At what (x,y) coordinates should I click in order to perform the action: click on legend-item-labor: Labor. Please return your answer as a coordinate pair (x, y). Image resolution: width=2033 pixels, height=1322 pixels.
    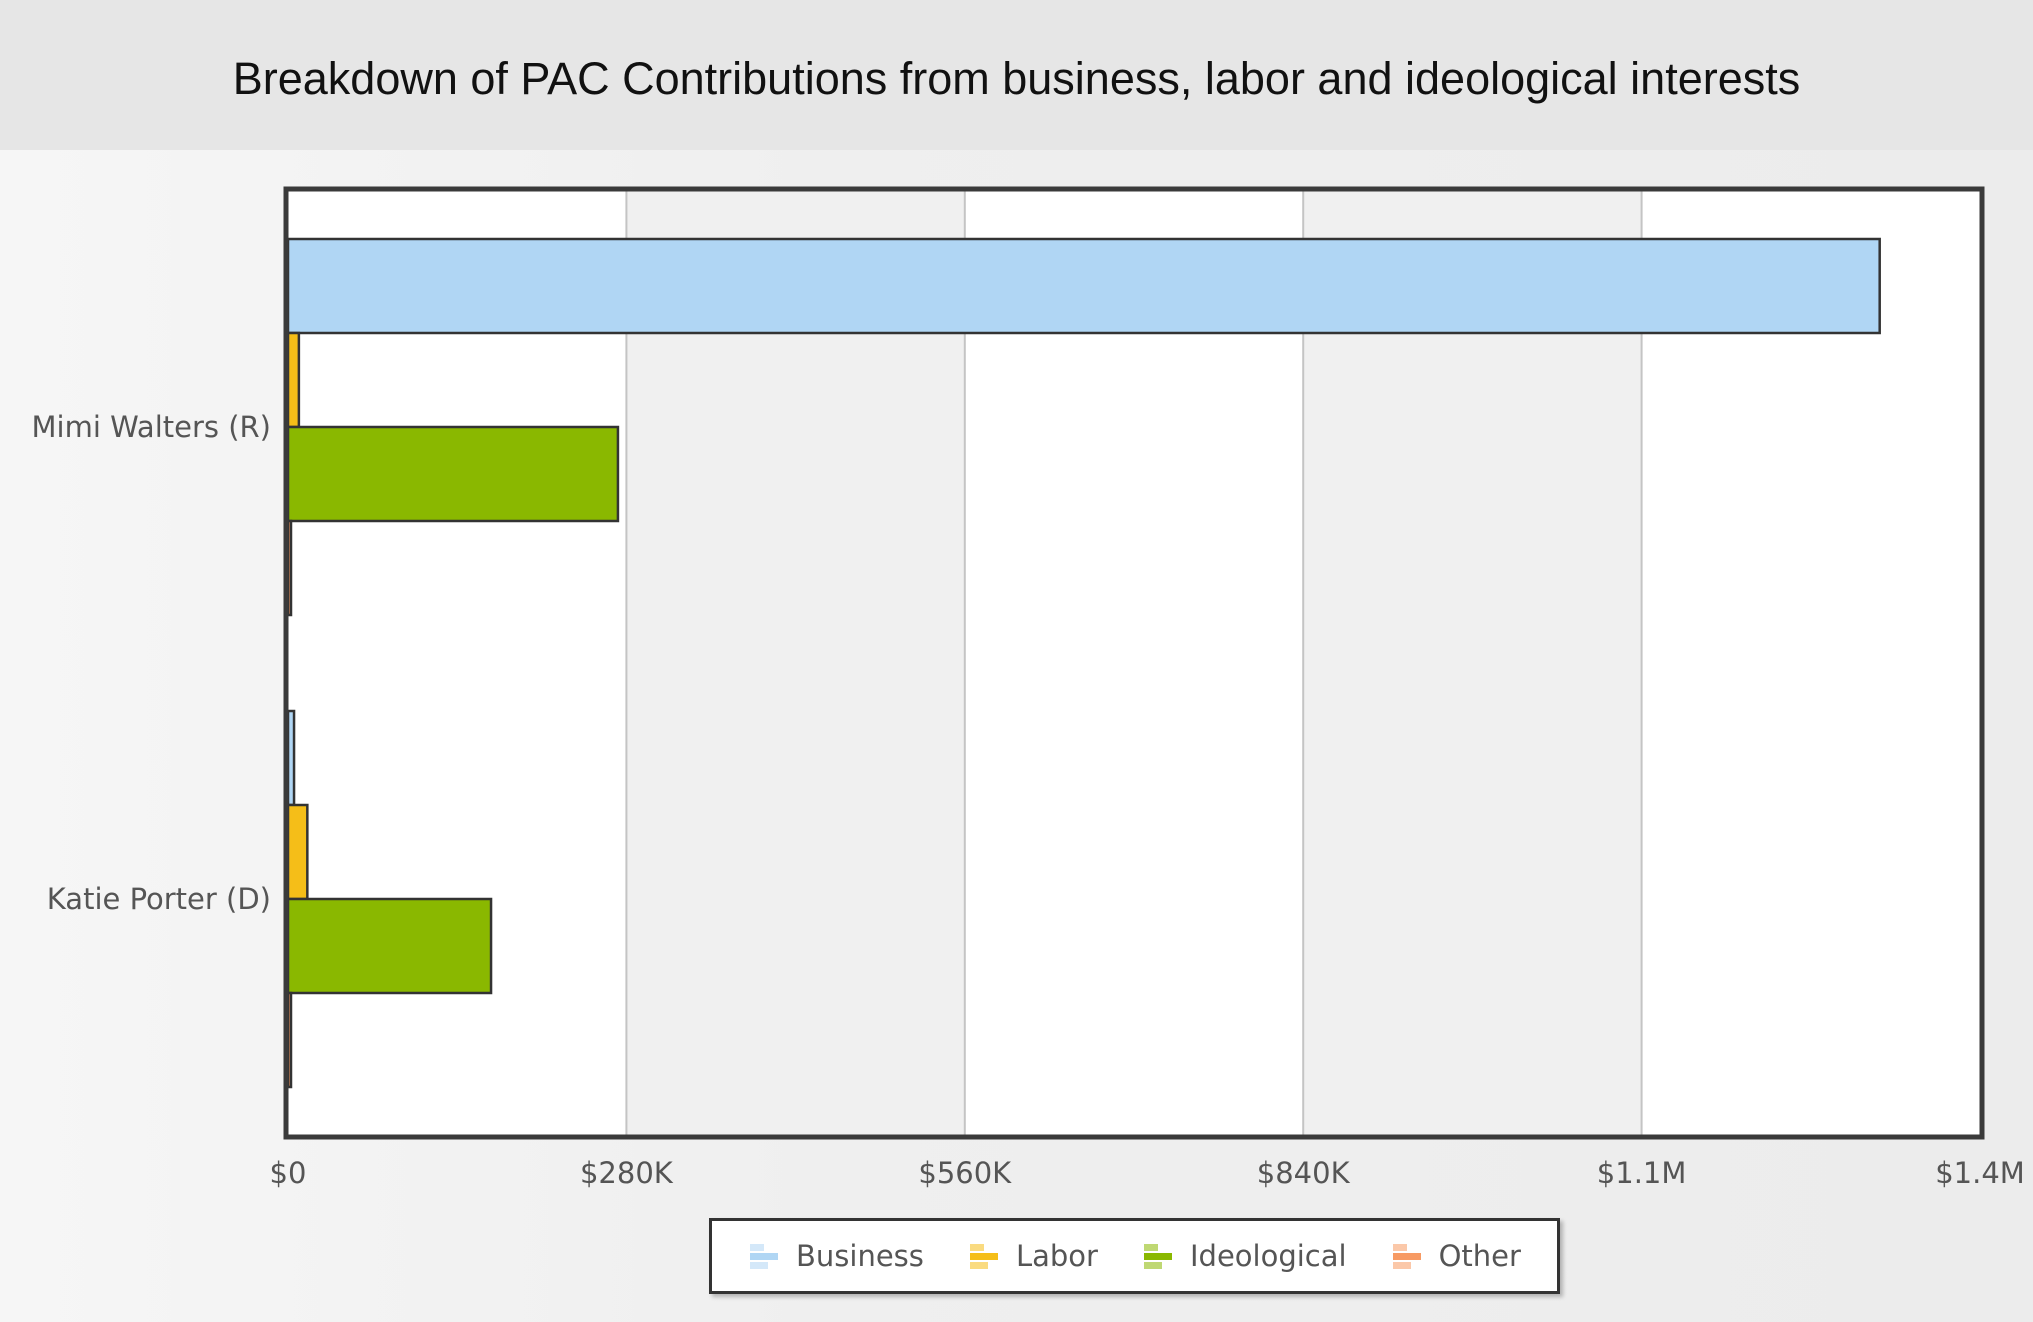
    Looking at the image, I should click on (1033, 1256).